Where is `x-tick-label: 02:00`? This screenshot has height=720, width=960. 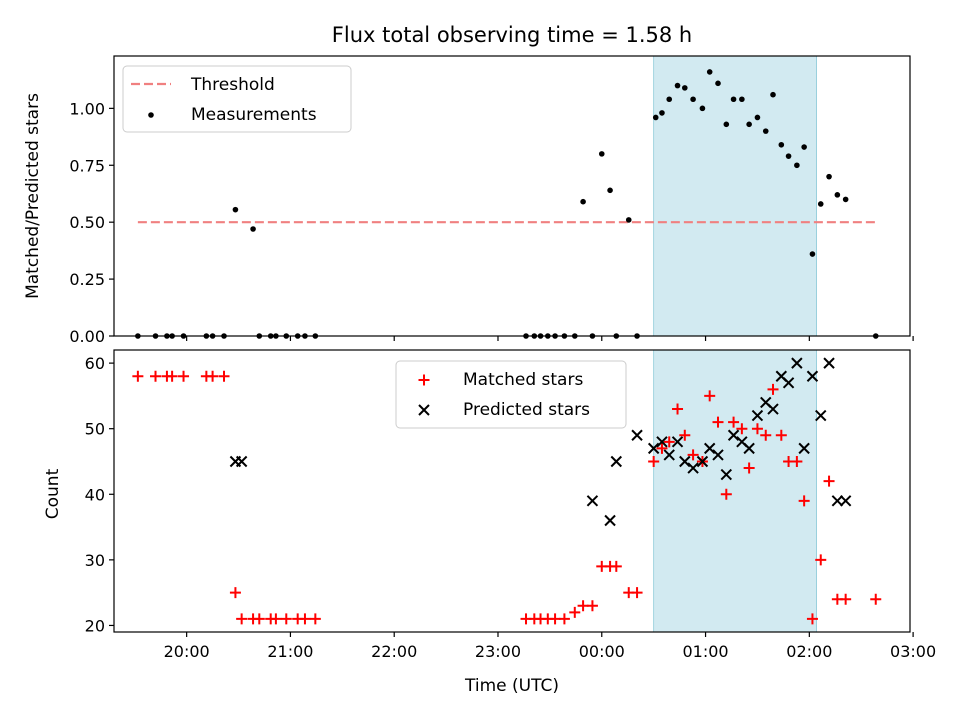 x-tick-label: 02:00 is located at coordinates (809, 651).